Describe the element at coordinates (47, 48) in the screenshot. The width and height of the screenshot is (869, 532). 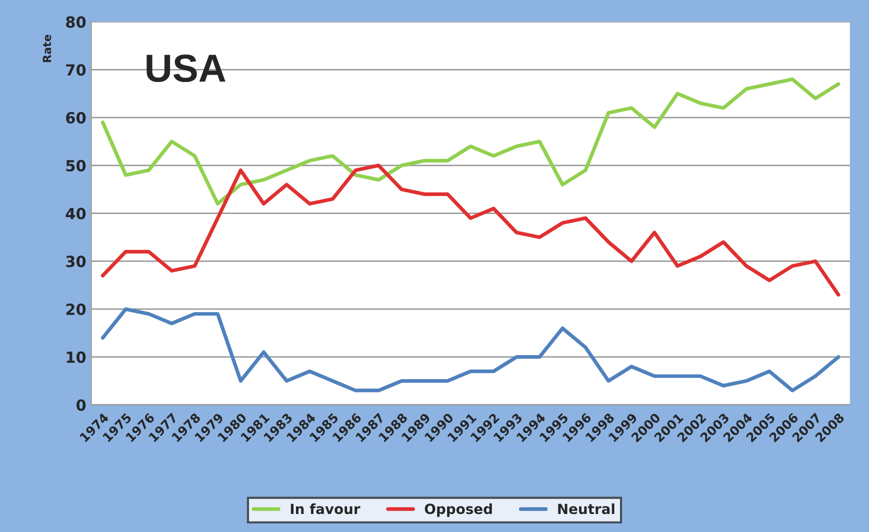
I see `y-axis-title: Rate` at that location.